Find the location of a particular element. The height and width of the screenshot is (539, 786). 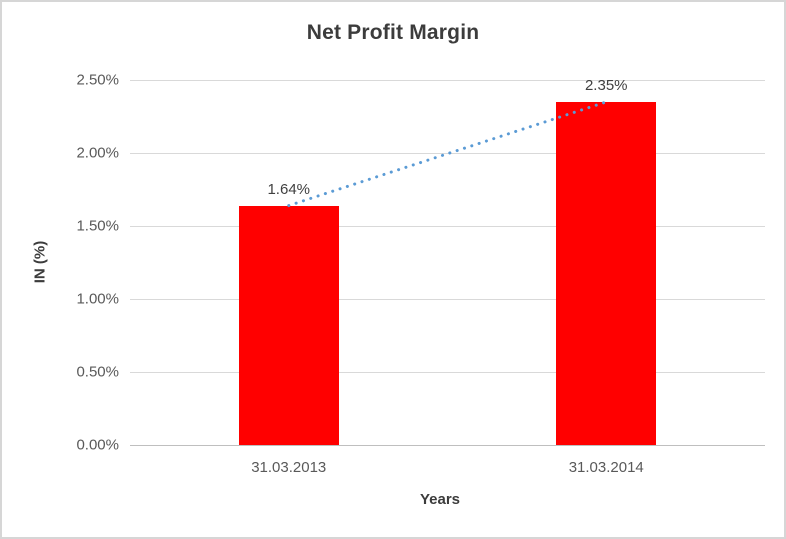

data-label: 1.64% is located at coordinates (289, 189).